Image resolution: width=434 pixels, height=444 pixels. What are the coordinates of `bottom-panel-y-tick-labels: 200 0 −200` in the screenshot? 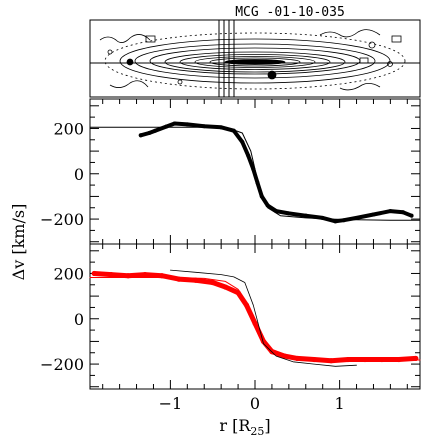 It's located at (62, 319).